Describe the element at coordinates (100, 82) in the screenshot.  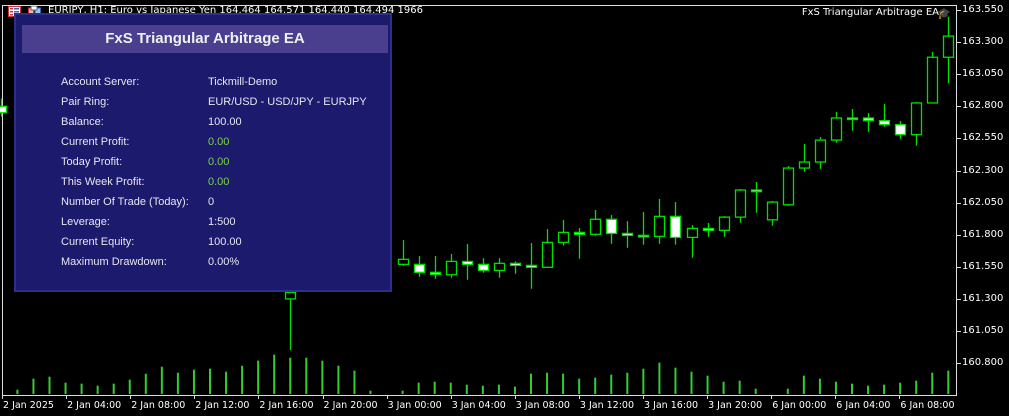
I see `info-label: Account Server:` at that location.